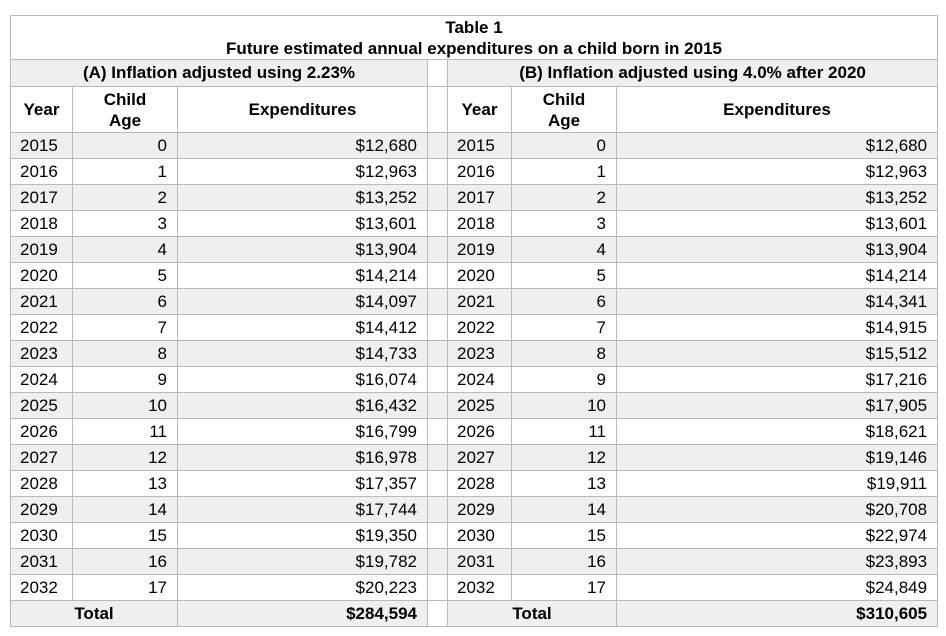 The width and height of the screenshot is (946, 636). Describe the element at coordinates (219, 73) in the screenshot. I see `section-a-header: (A) Inflation adjusted using 2.23%` at that location.